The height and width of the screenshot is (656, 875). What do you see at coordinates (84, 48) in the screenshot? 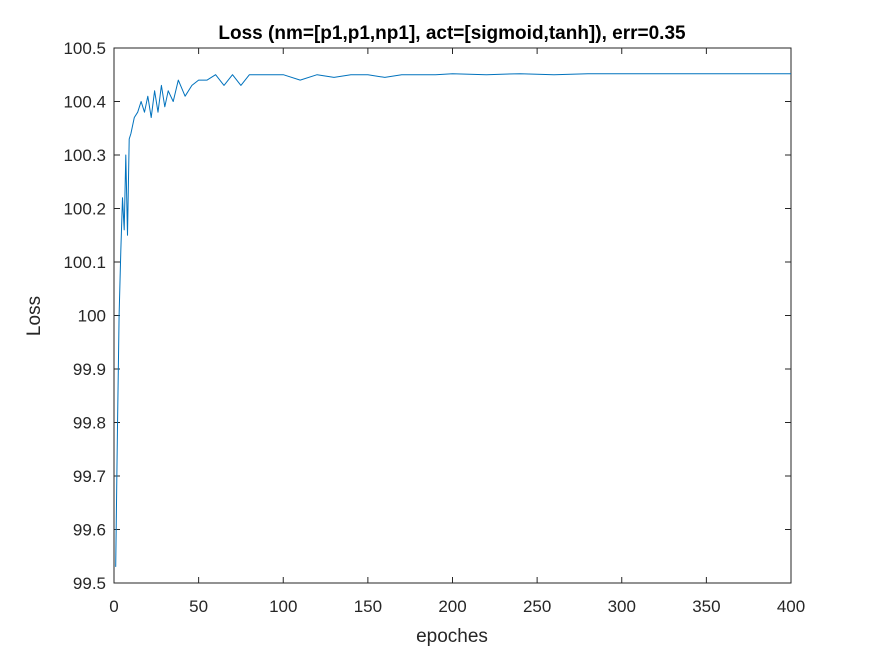
I see `y-tick-label: 100.5` at bounding box center [84, 48].